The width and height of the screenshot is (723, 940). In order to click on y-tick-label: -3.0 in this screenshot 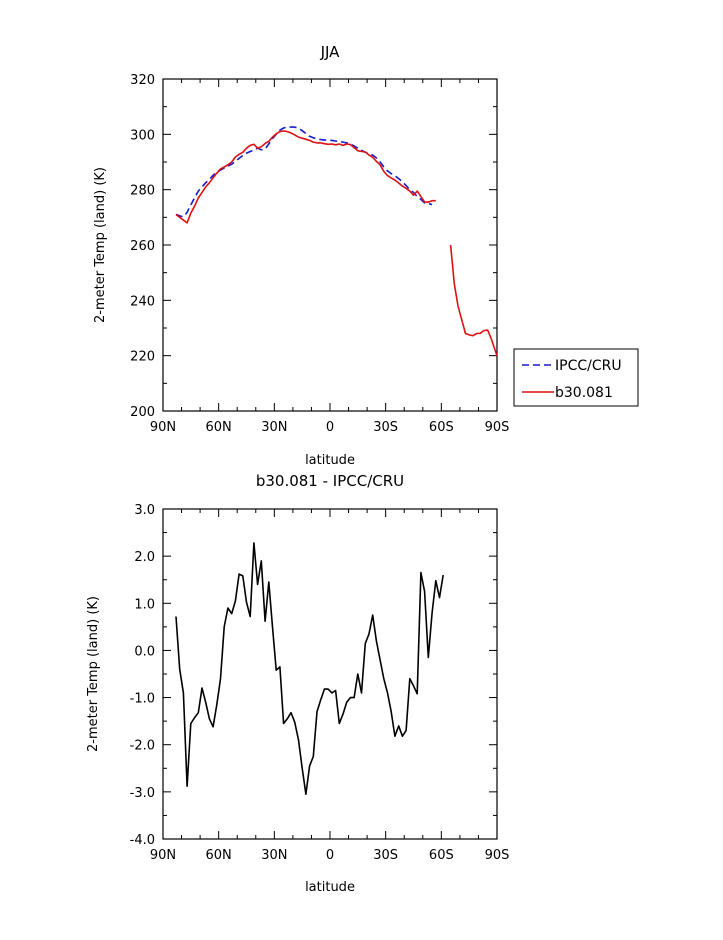, I will do `click(142, 793)`.